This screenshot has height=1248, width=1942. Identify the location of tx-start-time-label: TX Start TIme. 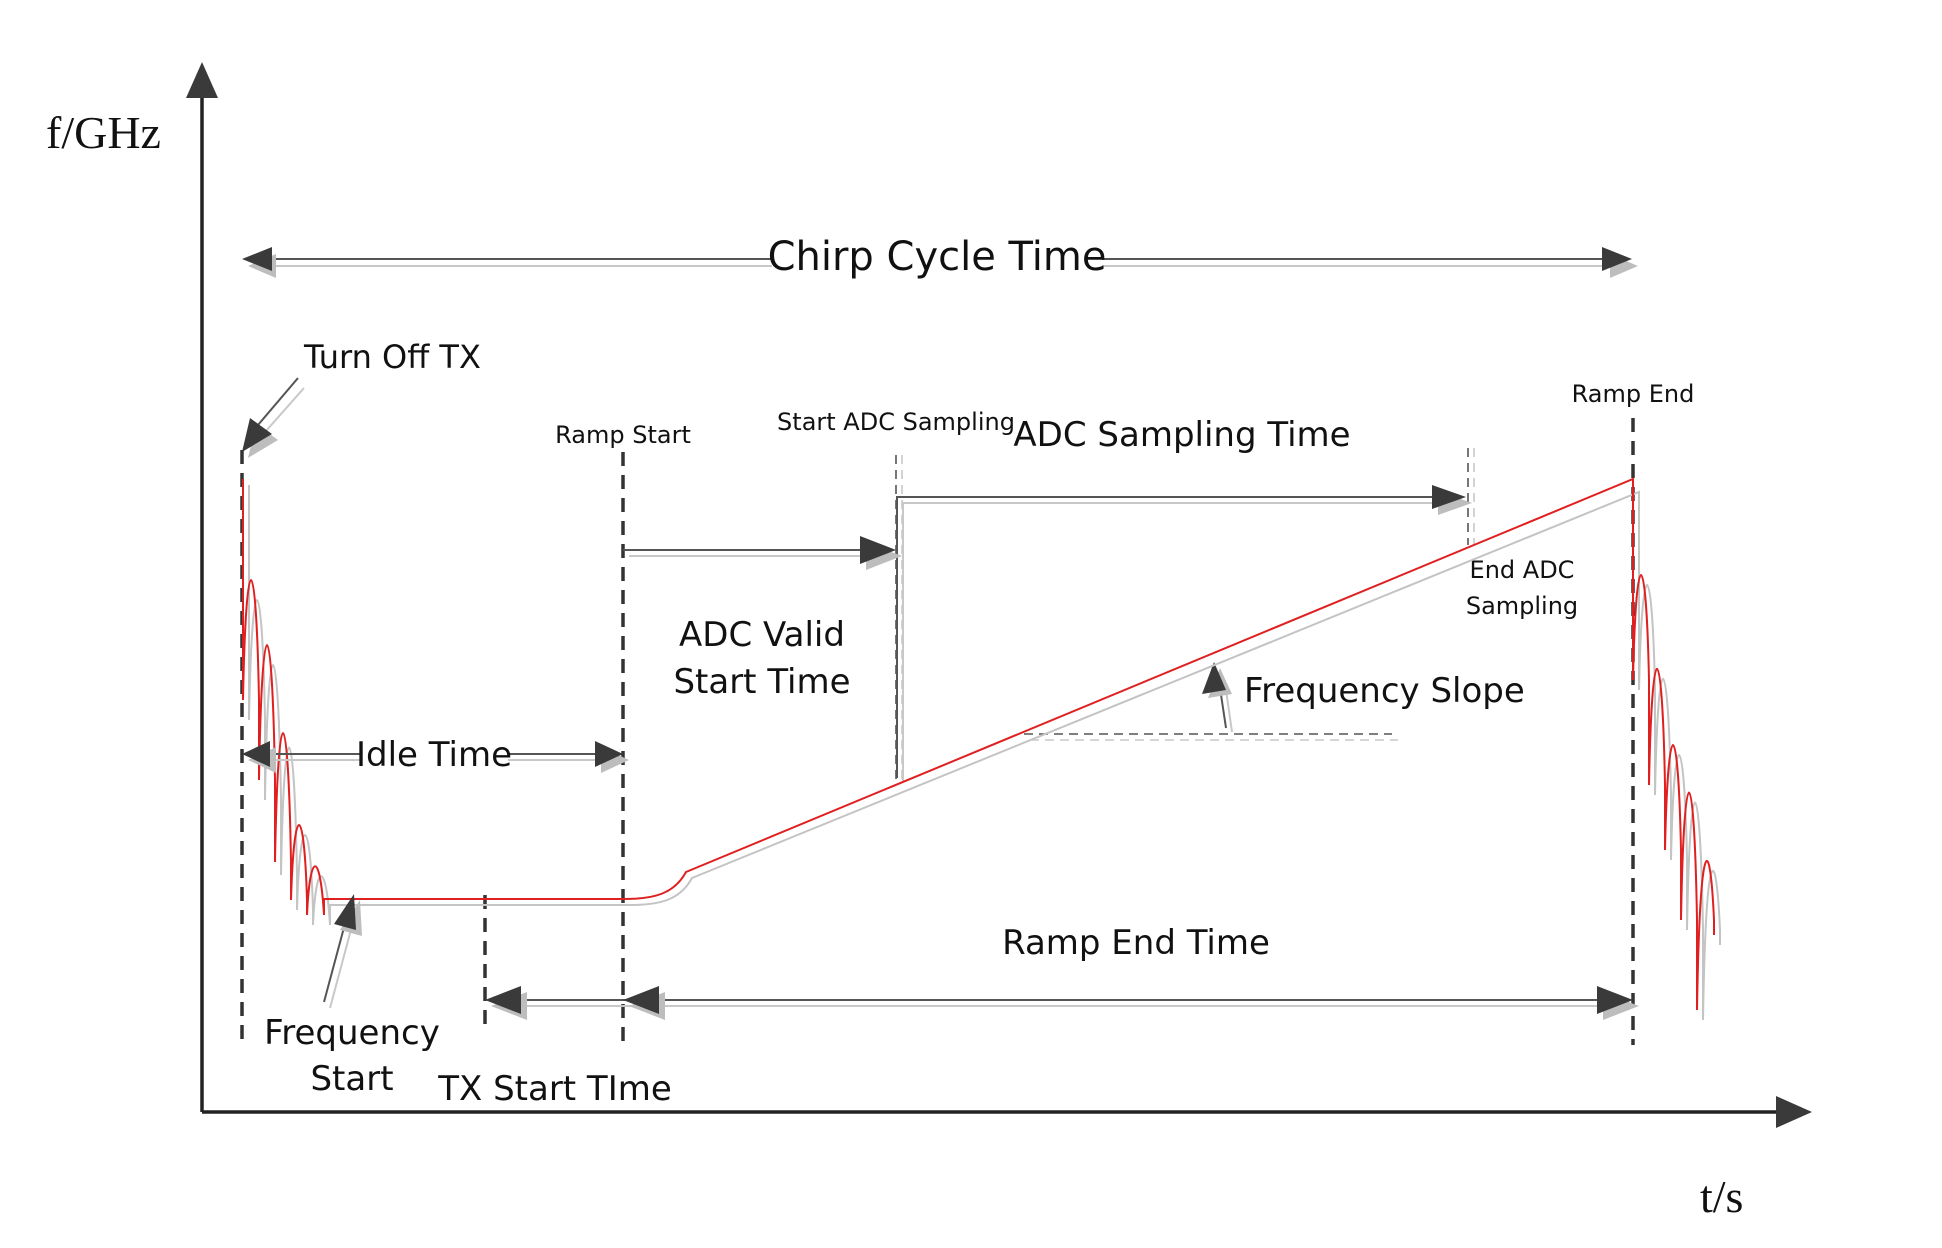
(554, 1089).